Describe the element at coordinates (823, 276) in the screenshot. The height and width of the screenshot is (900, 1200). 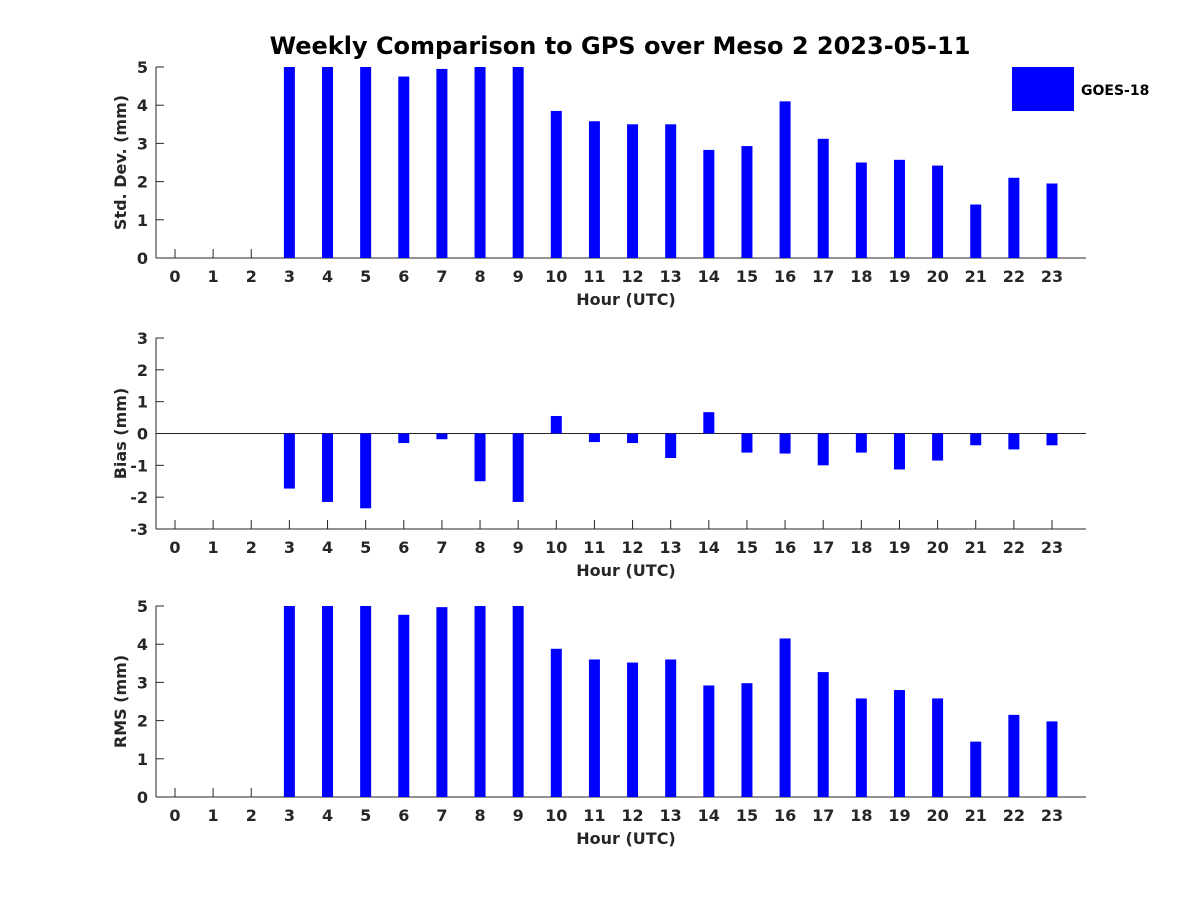
I see `x-tick-label: 17` at that location.